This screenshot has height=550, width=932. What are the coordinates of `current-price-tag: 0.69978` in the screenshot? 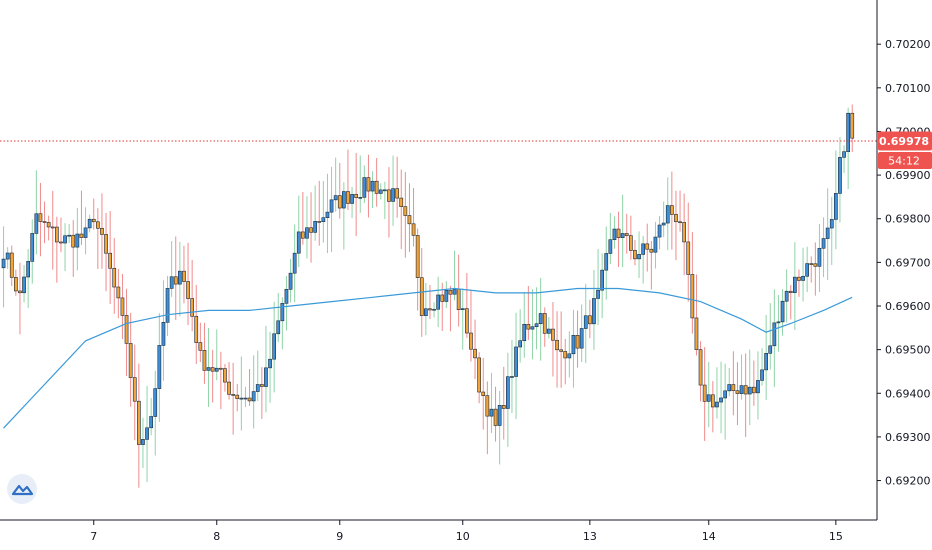 It's located at (905, 141).